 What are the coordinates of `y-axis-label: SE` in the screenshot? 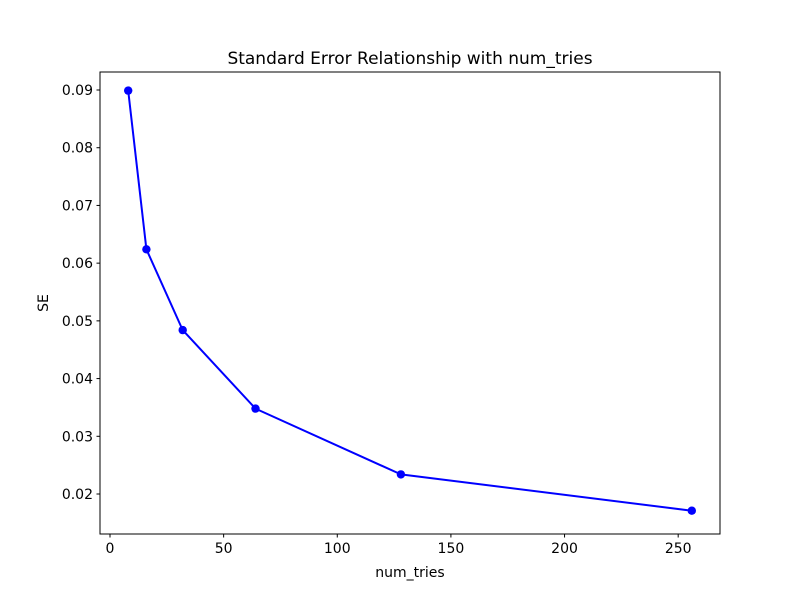 It's located at (44, 303).